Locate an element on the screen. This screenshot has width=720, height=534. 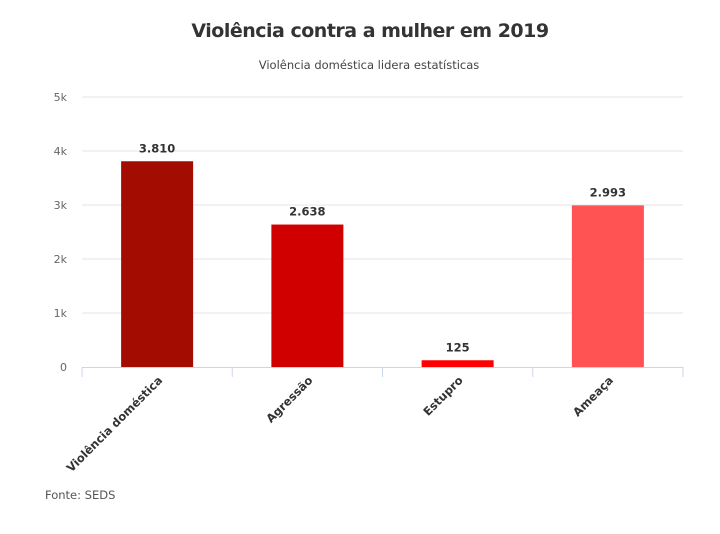
y-tick-label: 2k is located at coordinates (61, 259).